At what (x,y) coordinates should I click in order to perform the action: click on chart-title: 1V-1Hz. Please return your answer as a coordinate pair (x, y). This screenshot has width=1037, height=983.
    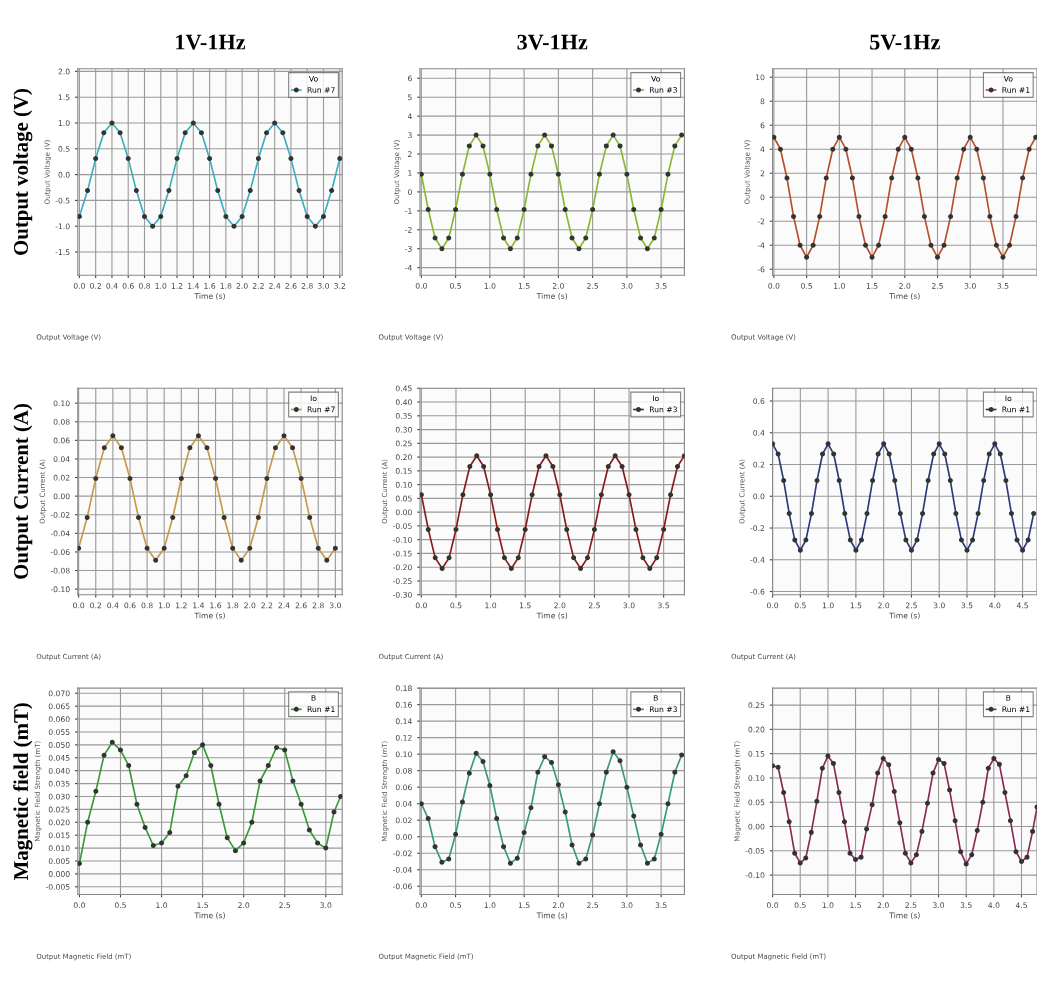
    Looking at the image, I should click on (211, 42).